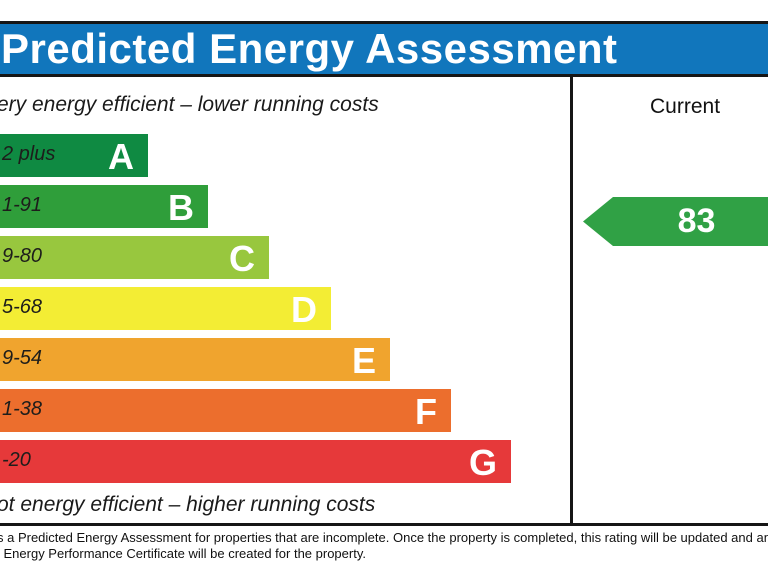  I want to click on title-bar: Predicted Energy Assessment, so click(384, 49).